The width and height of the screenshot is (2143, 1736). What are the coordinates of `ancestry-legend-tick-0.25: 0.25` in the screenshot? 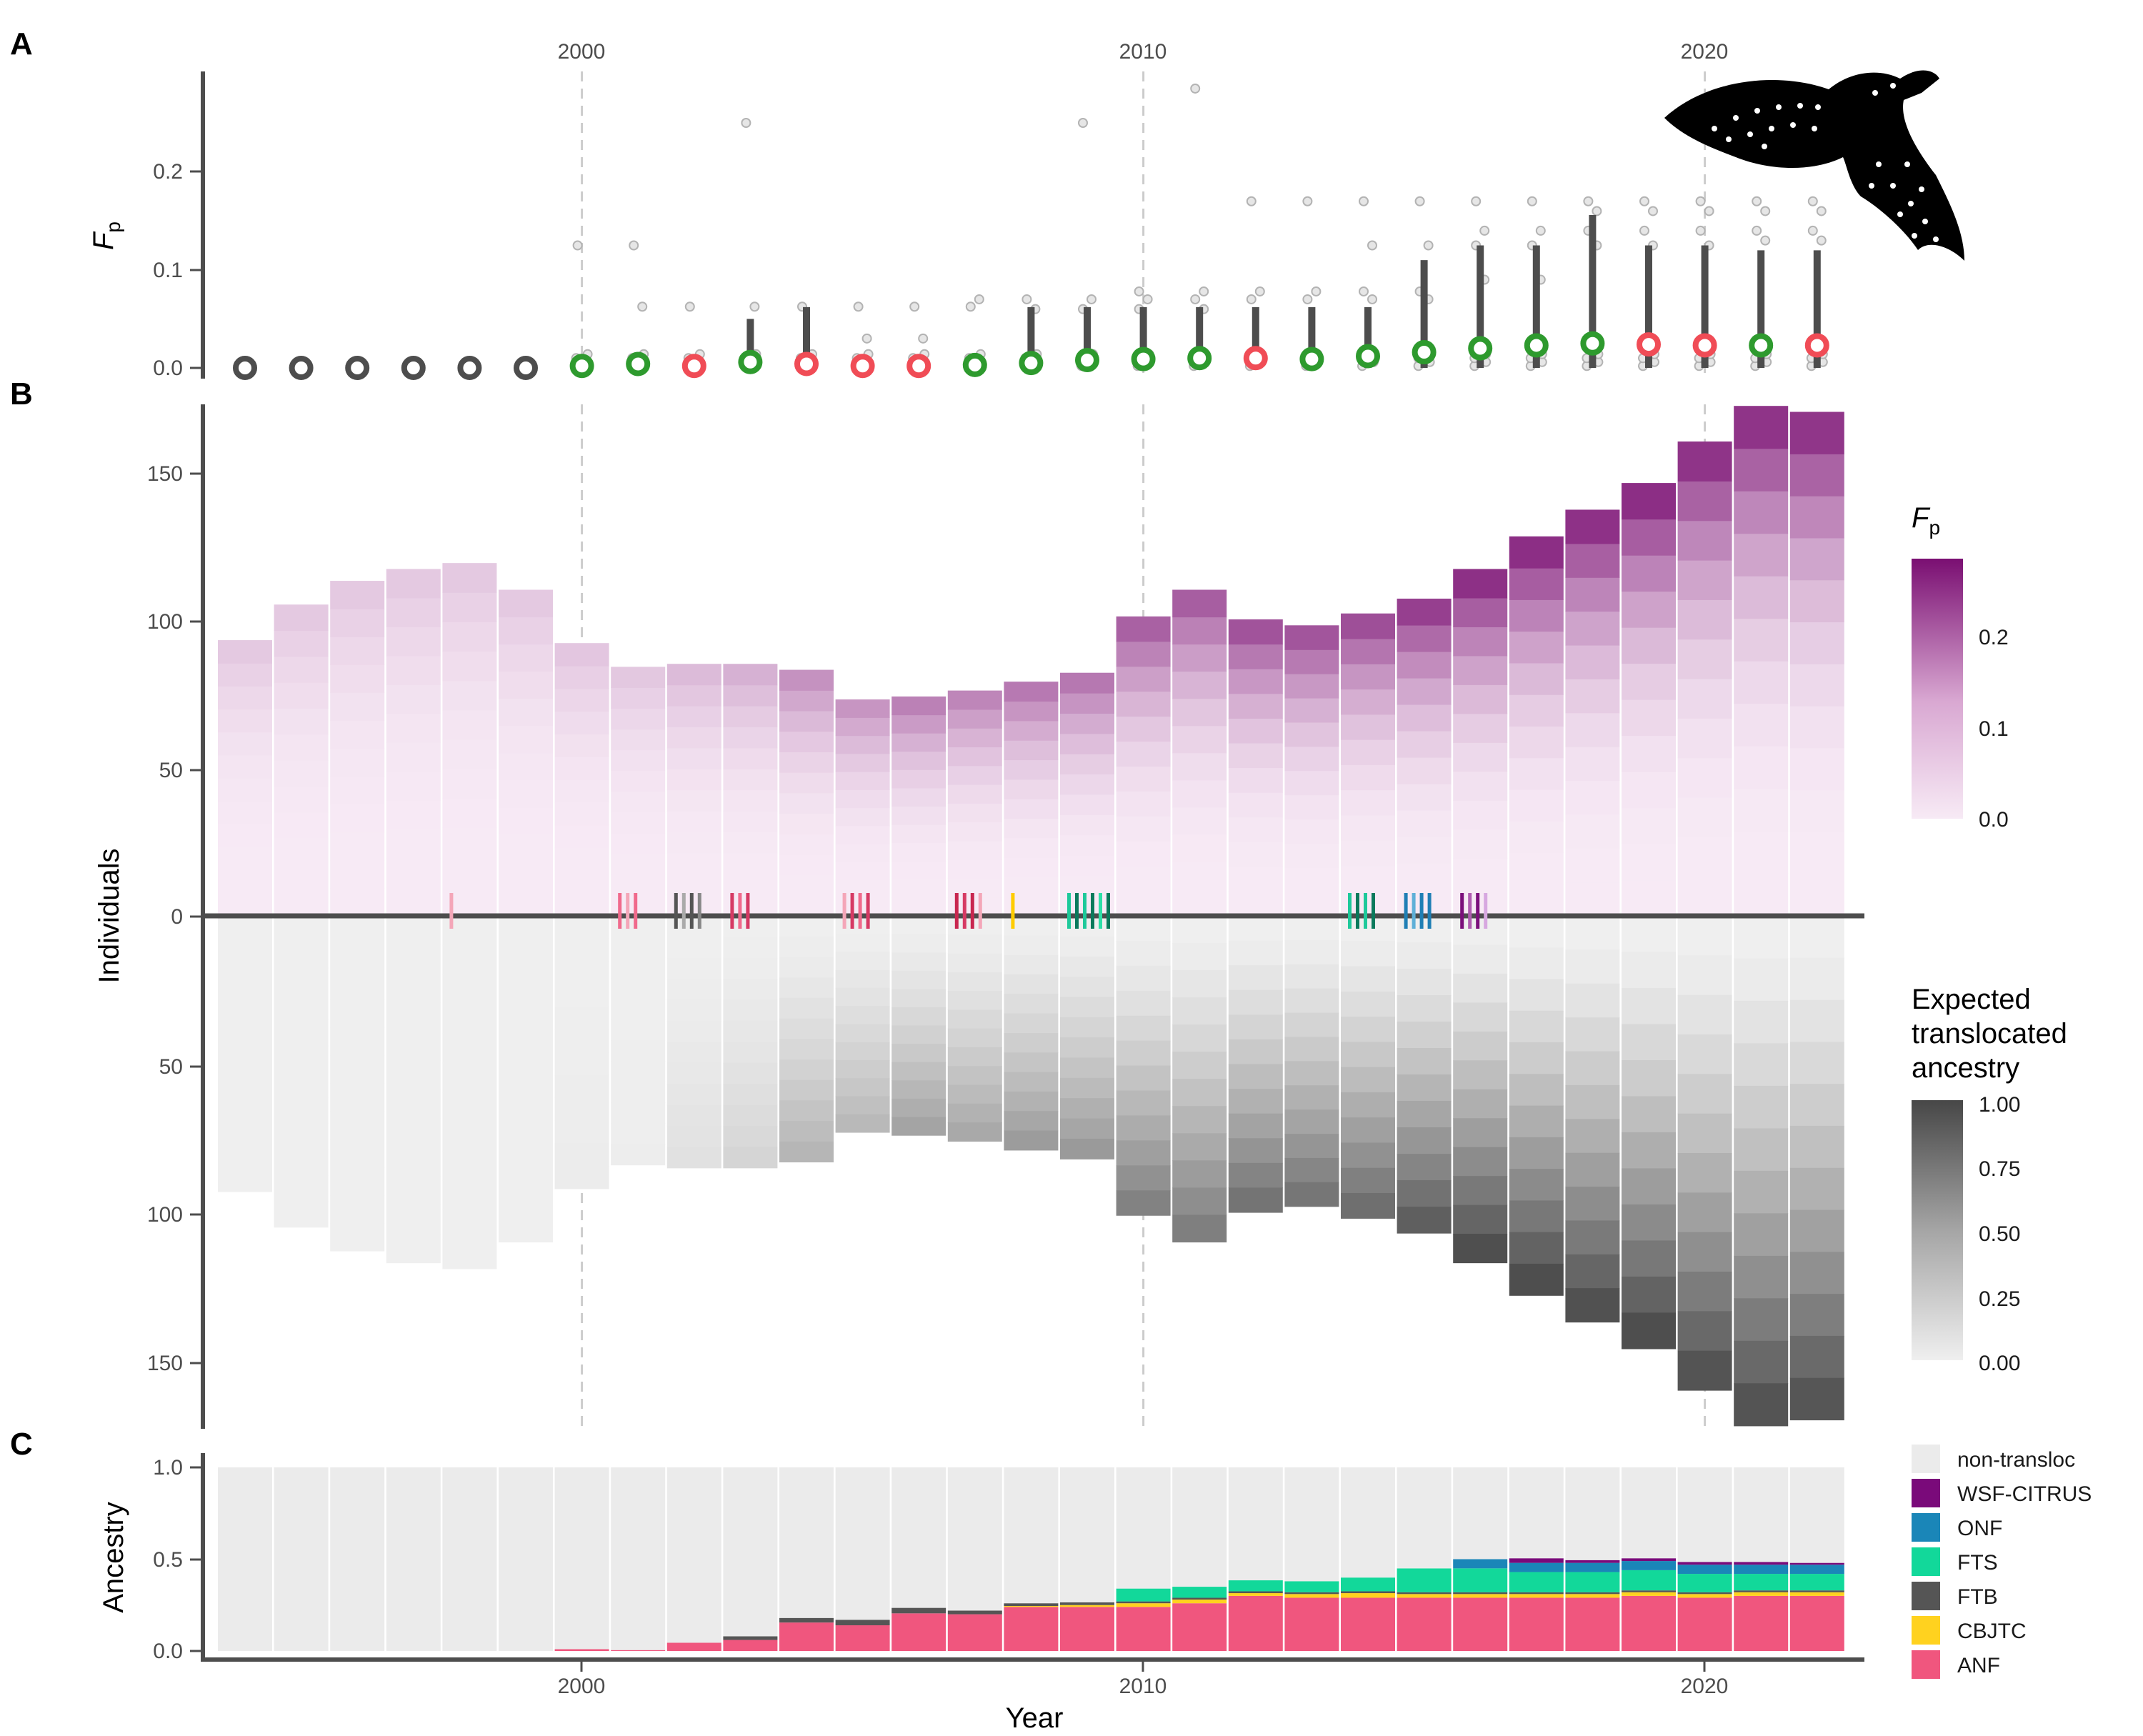 It's located at (1999, 1299).